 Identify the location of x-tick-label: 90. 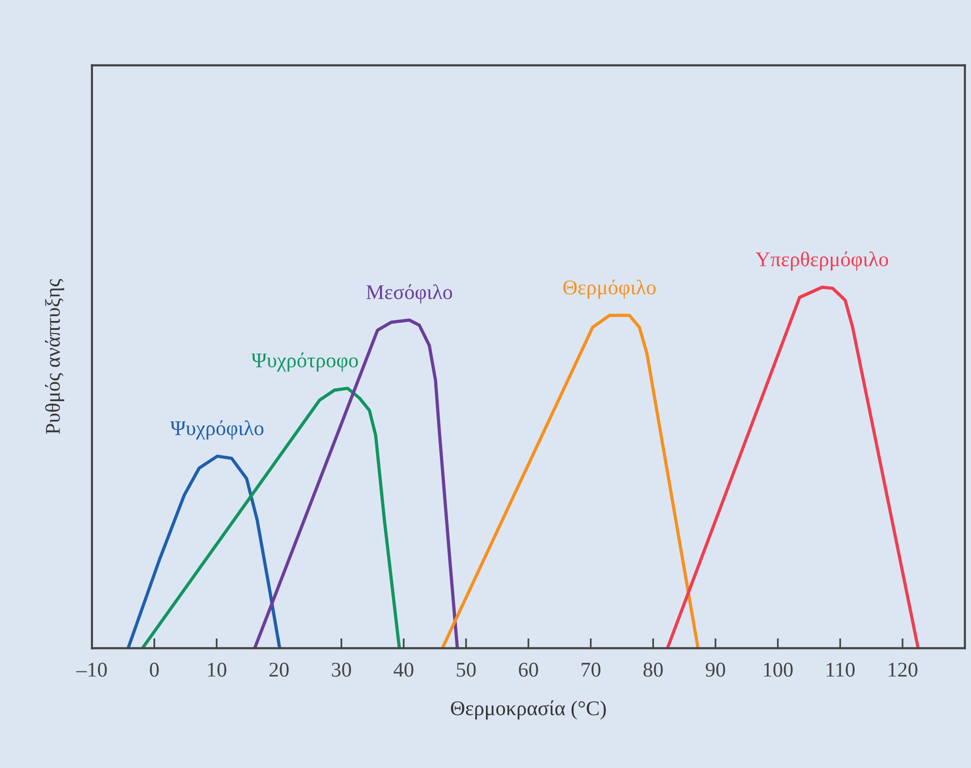
(716, 669).